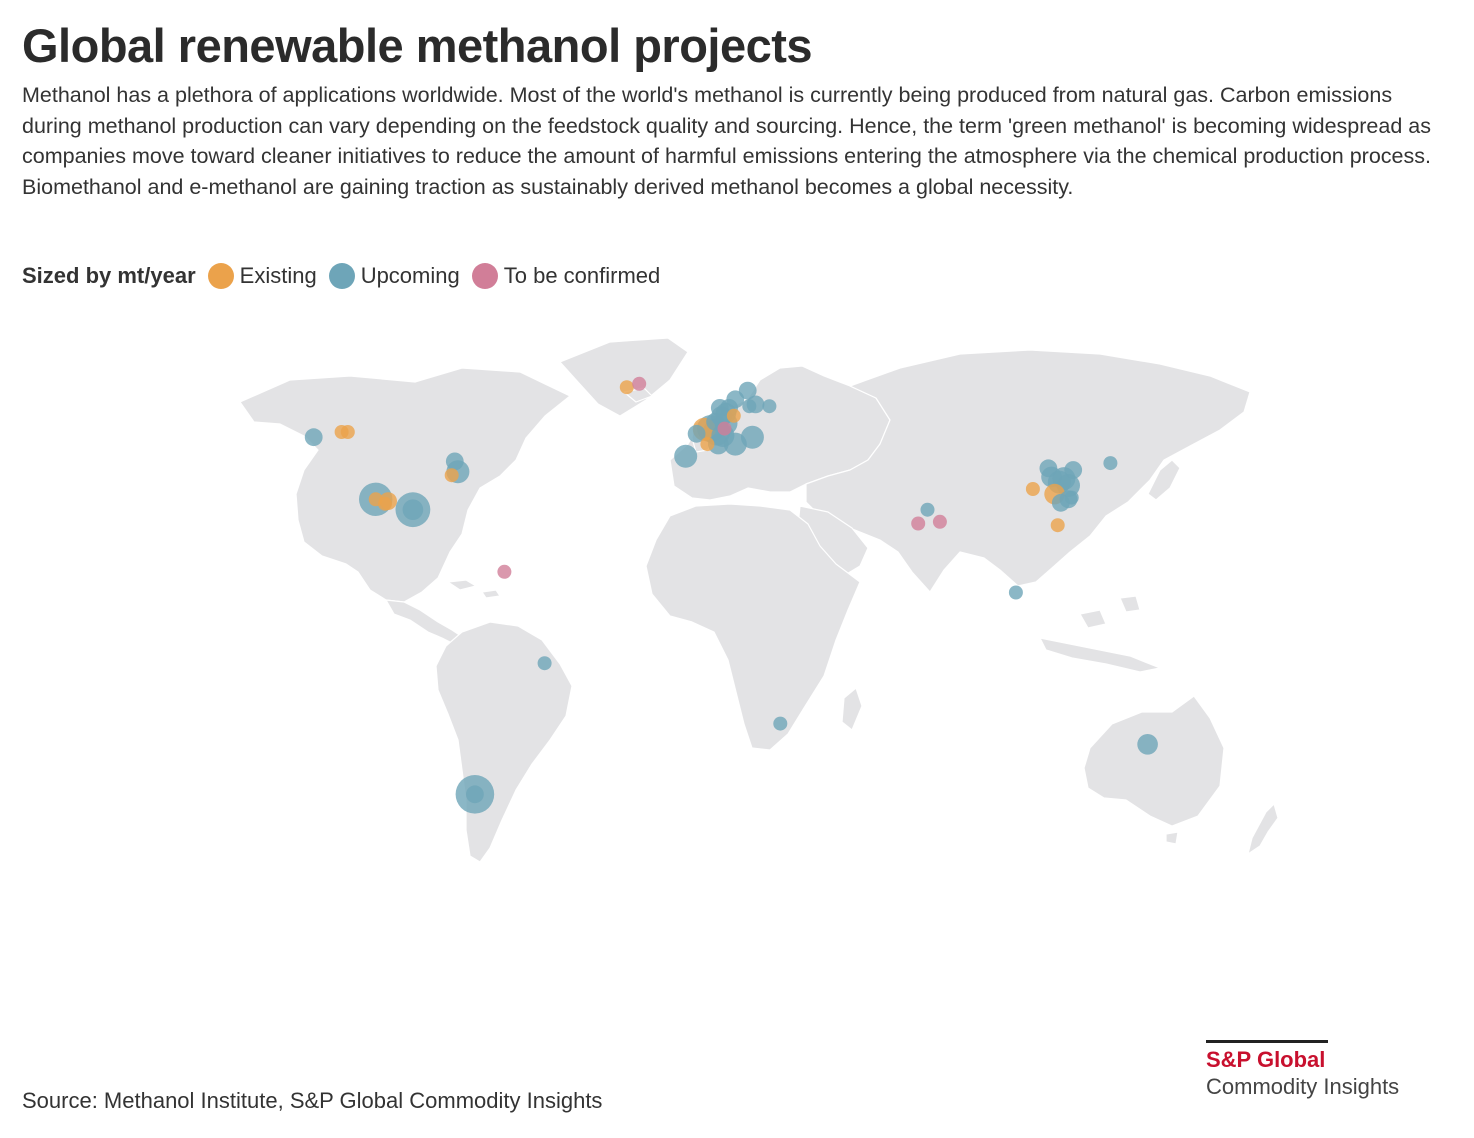 Image resolution: width=1474 pixels, height=1138 pixels. Describe the element at coordinates (624, 377) in the screenshot. I see `greenland-landmass` at that location.